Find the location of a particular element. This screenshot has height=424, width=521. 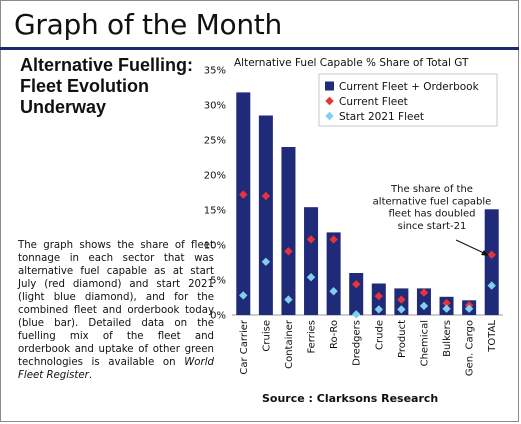

y-tick-label: 35% is located at coordinates (215, 71).